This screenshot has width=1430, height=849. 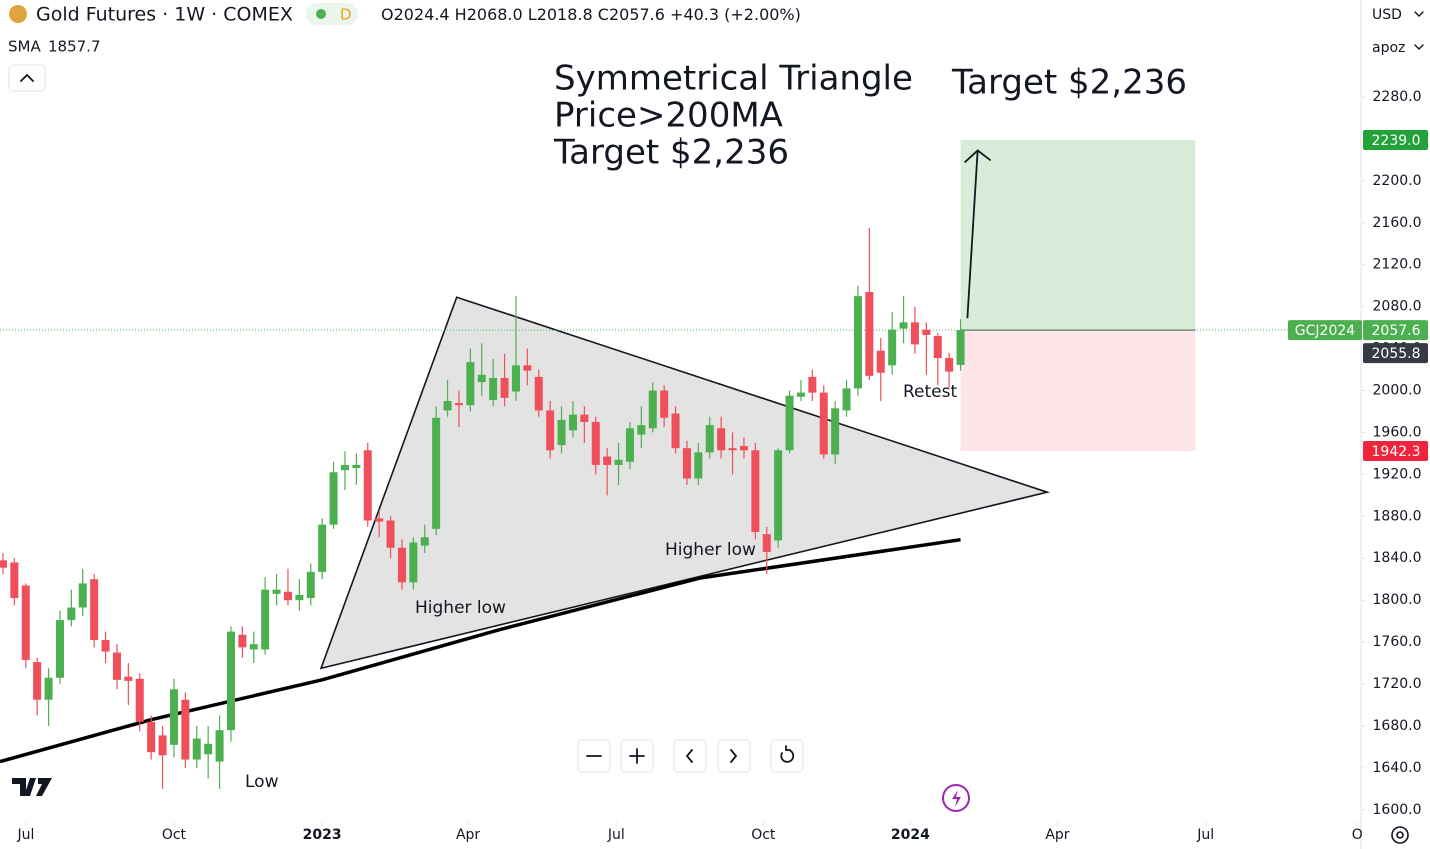 I want to click on plus-icon, so click(x=637, y=756).